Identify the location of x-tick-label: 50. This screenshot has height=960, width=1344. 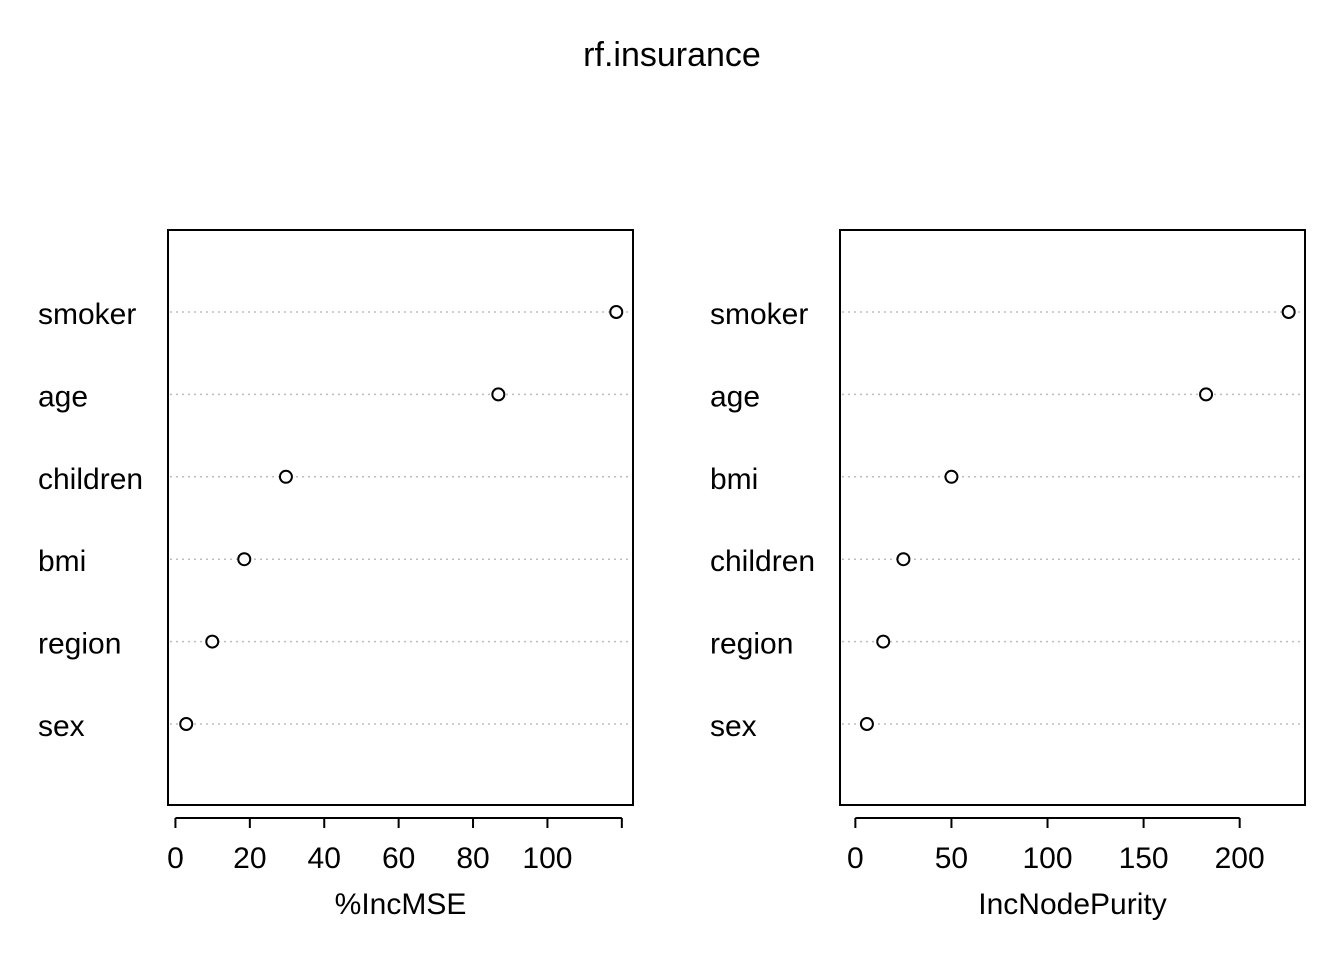
(951, 858).